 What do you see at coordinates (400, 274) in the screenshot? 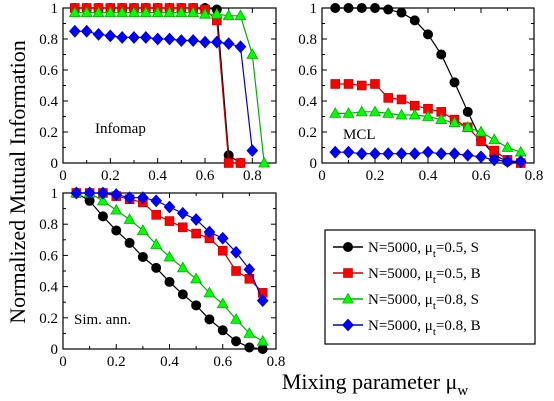
I see `legend-label-prefix: N=5000, μ` at bounding box center [400, 274].